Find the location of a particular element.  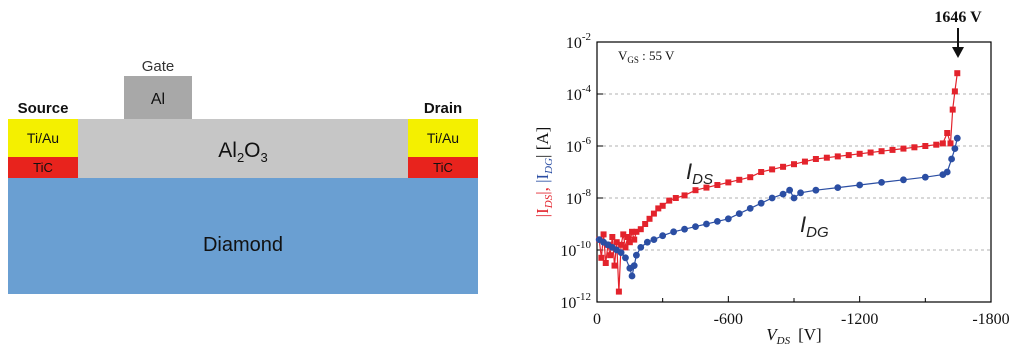

drain-label: Drain is located at coordinates (443, 108).